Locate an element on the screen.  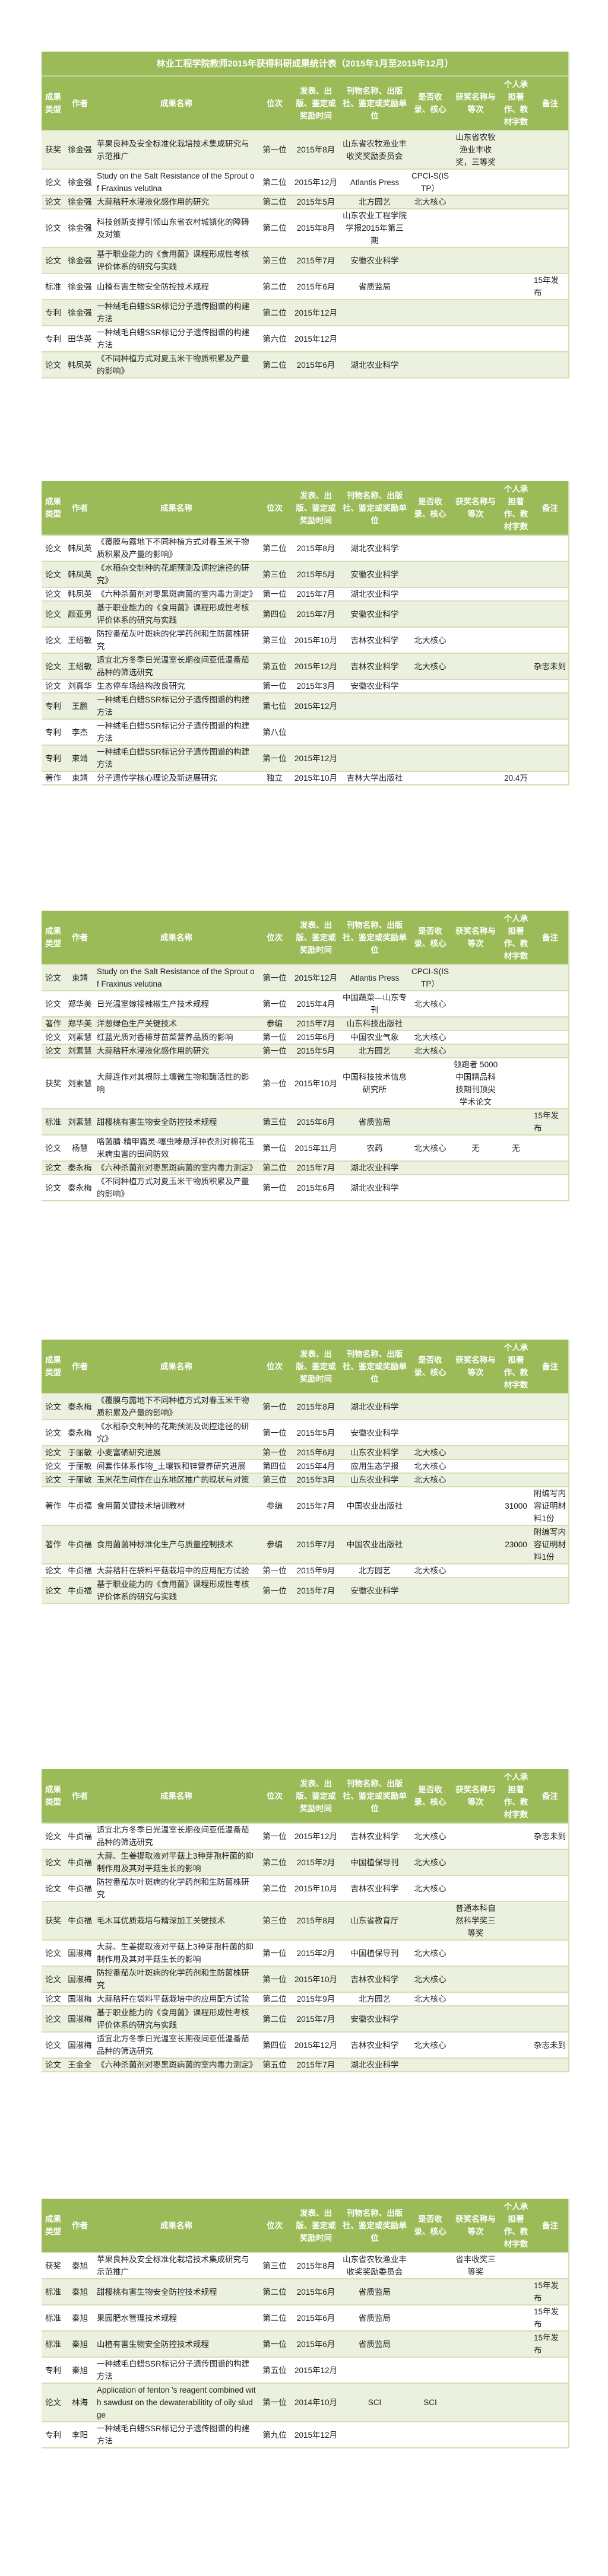
cell-date: 2015年4月 is located at coordinates (316, 1004).